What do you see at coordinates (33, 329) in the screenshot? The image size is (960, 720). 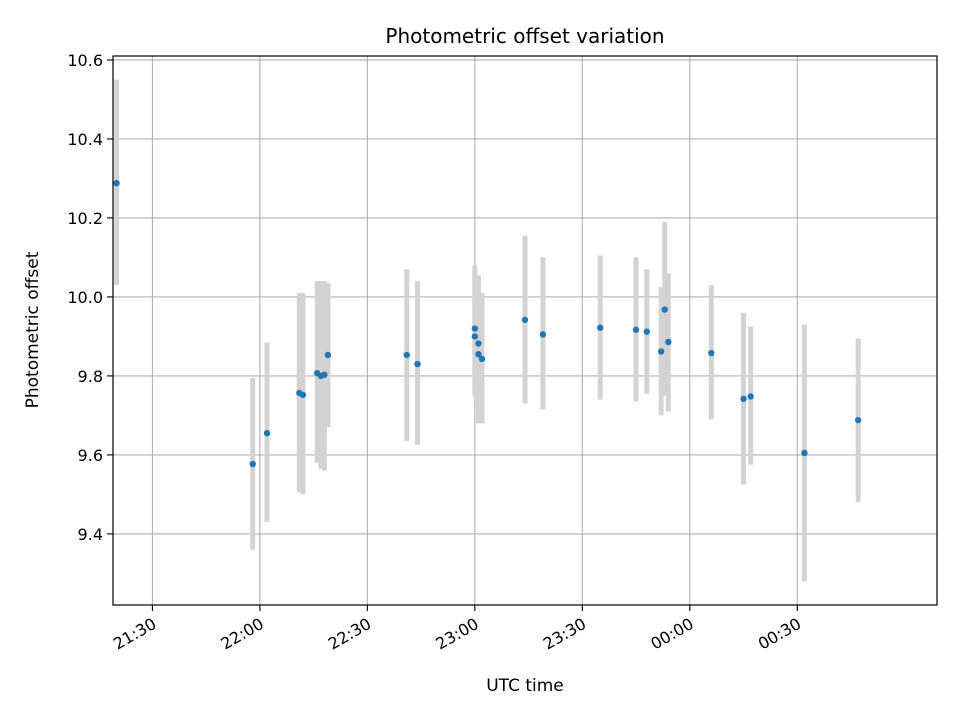 I see `y-axis-title: Photometric offset` at bounding box center [33, 329].